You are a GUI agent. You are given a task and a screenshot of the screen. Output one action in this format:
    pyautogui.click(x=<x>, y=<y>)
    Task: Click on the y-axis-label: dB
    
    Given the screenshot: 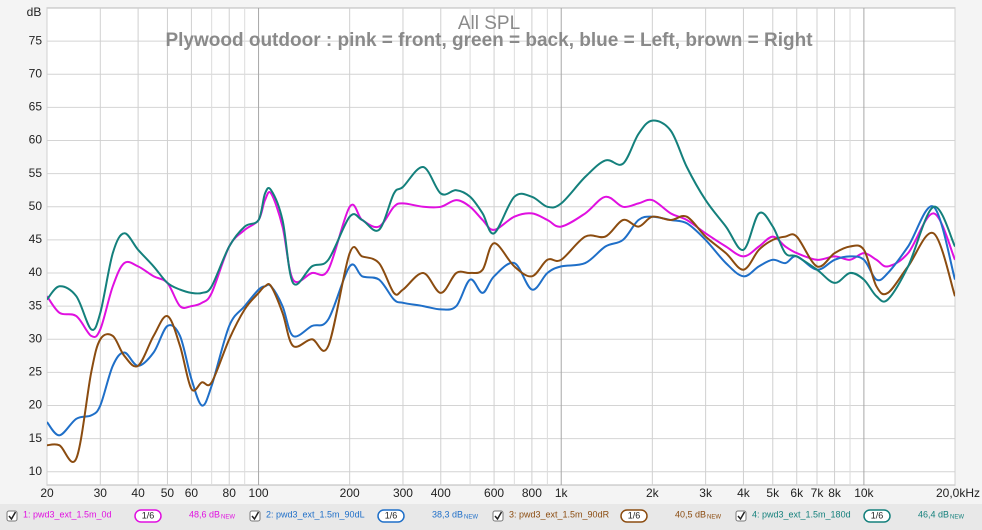 What is the action you would take?
    pyautogui.click(x=34, y=12)
    